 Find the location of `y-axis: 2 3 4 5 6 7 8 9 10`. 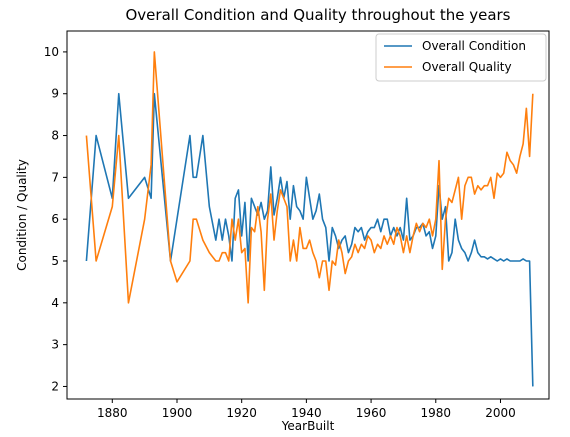

y-axis: 2 3 4 5 6 7 8 9 10 is located at coordinates (55, 219).